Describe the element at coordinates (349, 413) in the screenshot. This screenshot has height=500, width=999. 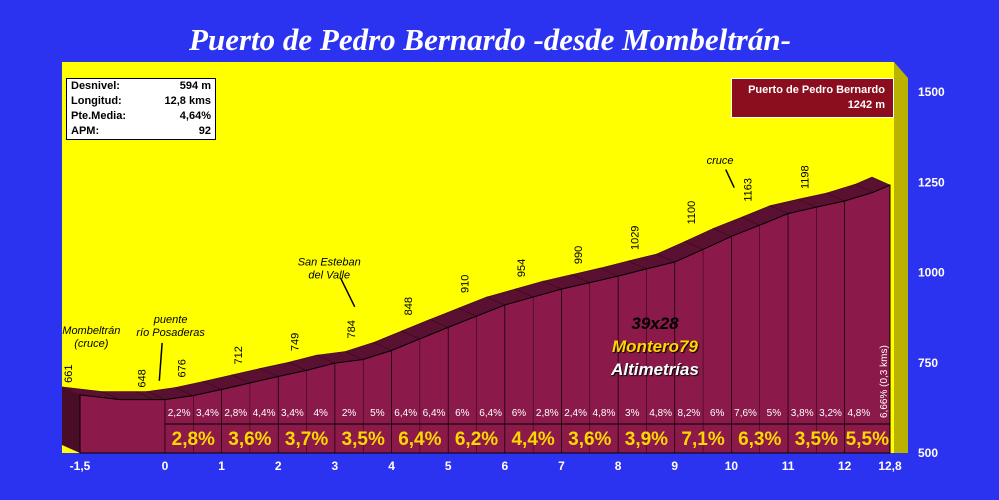
I see `segment-grade: 2%` at that location.